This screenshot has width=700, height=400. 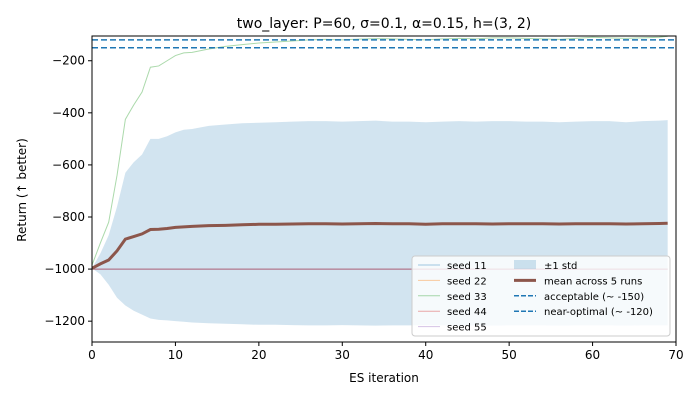 I want to click on y-tick-label: −1000, so click(x=64, y=269).